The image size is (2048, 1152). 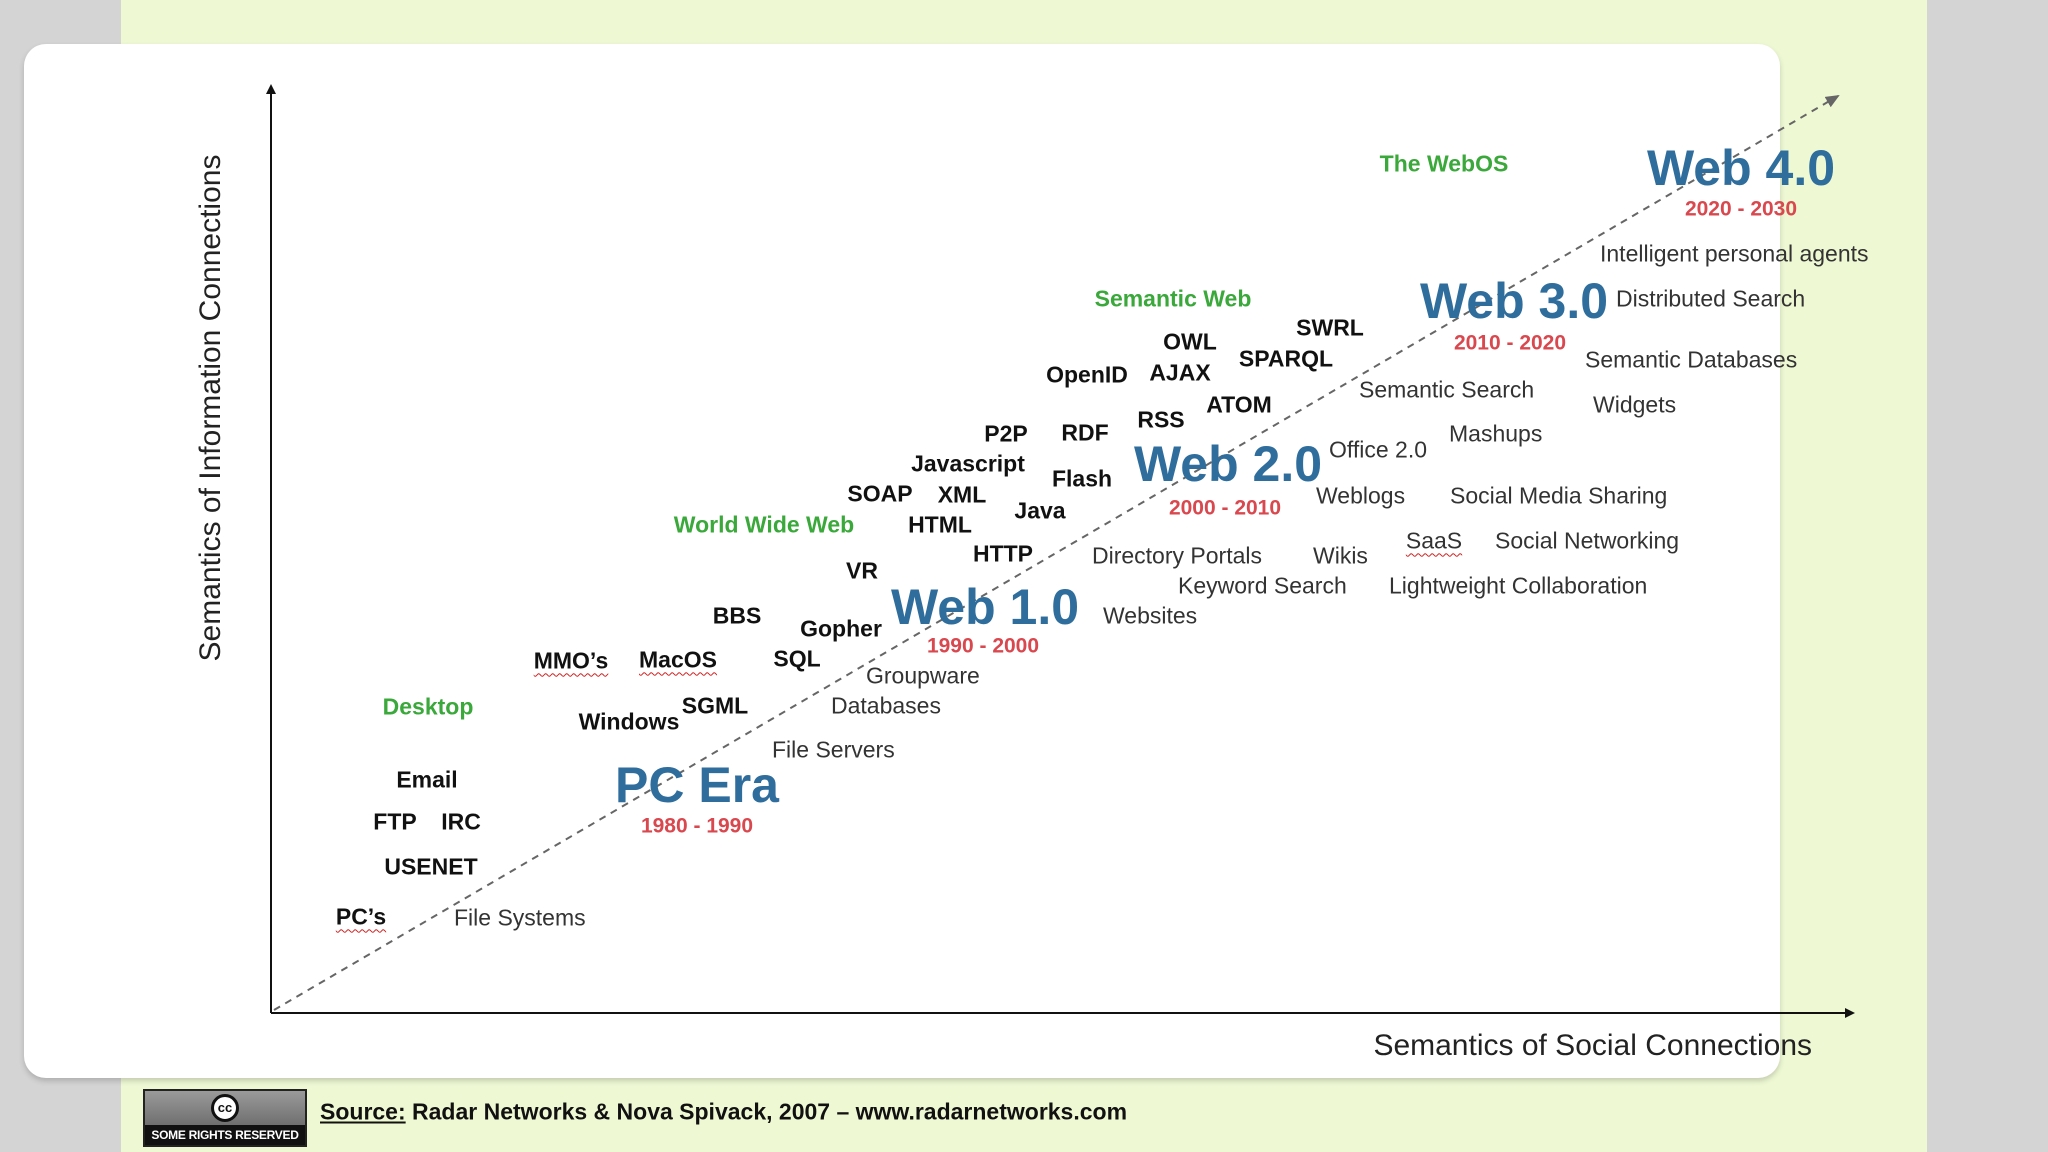 I want to click on x-axis-label: Semantics of Social Connections, so click(x=1592, y=1045).